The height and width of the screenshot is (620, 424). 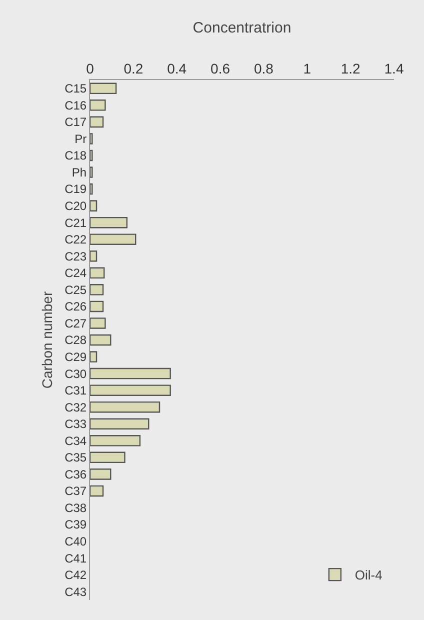 I want to click on x-tick-label: 0.4, so click(x=177, y=68).